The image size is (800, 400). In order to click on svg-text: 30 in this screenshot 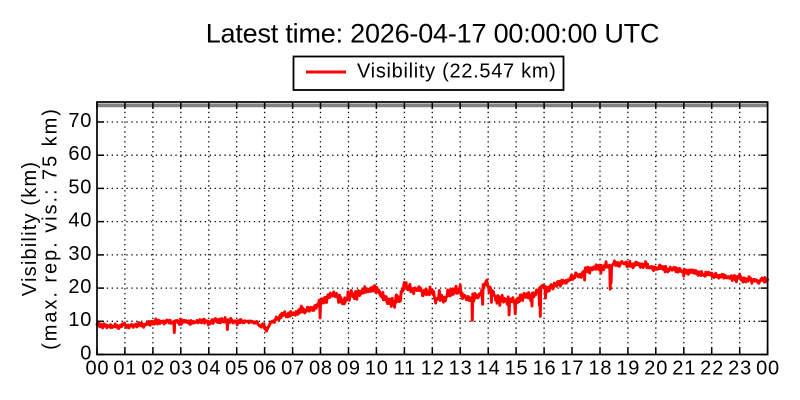, I will do `click(80, 254)`.